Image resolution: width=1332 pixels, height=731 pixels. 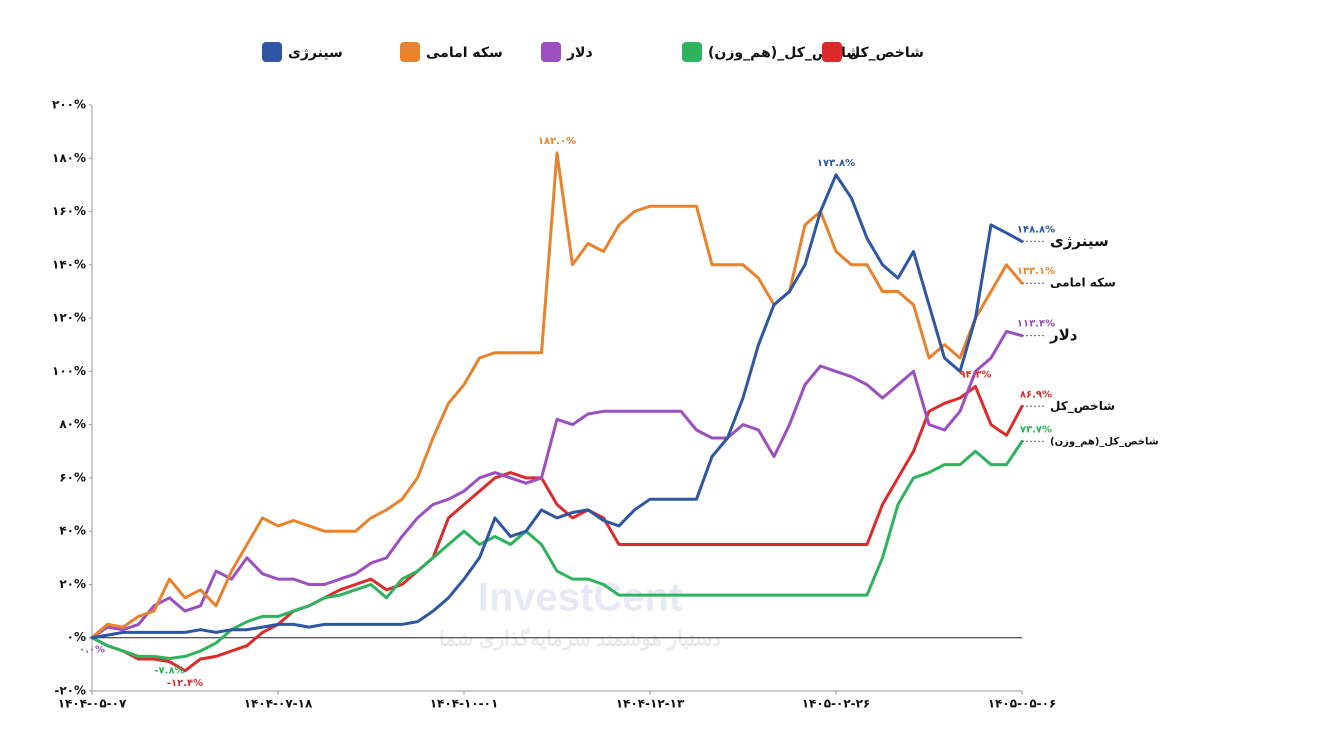 I want to click on legend-label: سکه امامی, so click(x=464, y=53).